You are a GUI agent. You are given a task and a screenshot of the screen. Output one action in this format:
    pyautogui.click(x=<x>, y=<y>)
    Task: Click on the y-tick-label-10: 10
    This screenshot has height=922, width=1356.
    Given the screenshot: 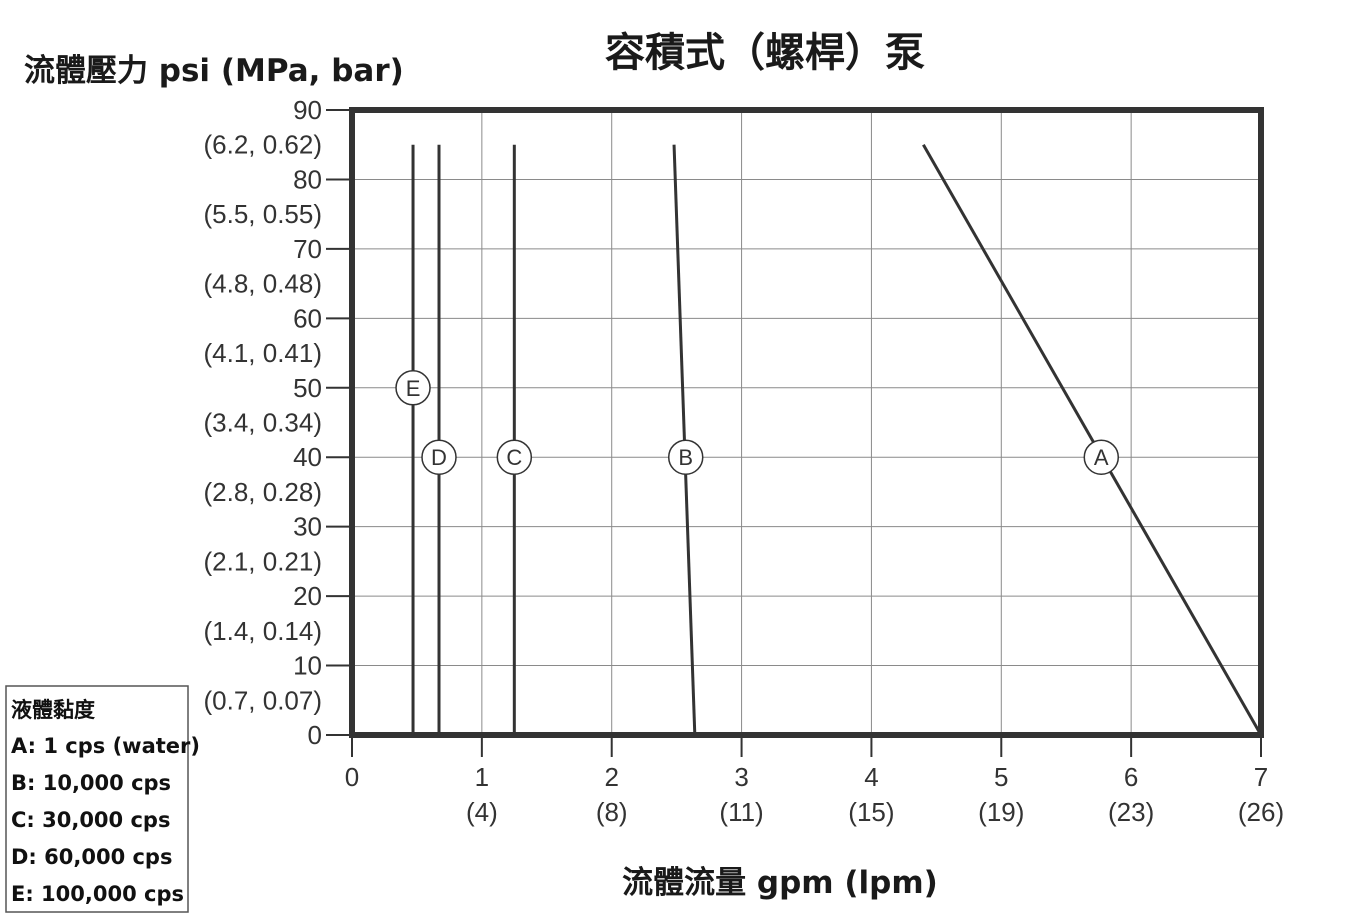 What is the action you would take?
    pyautogui.click(x=307, y=666)
    